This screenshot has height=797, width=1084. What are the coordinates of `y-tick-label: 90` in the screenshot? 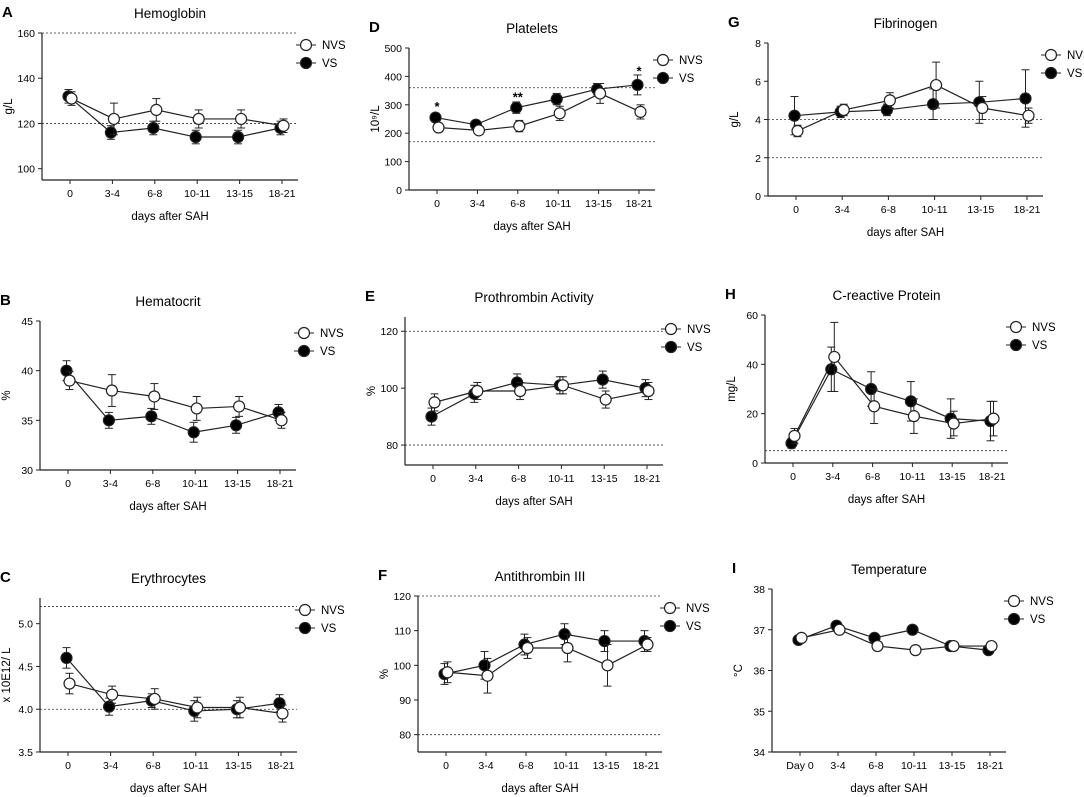 It's located at (405, 701).